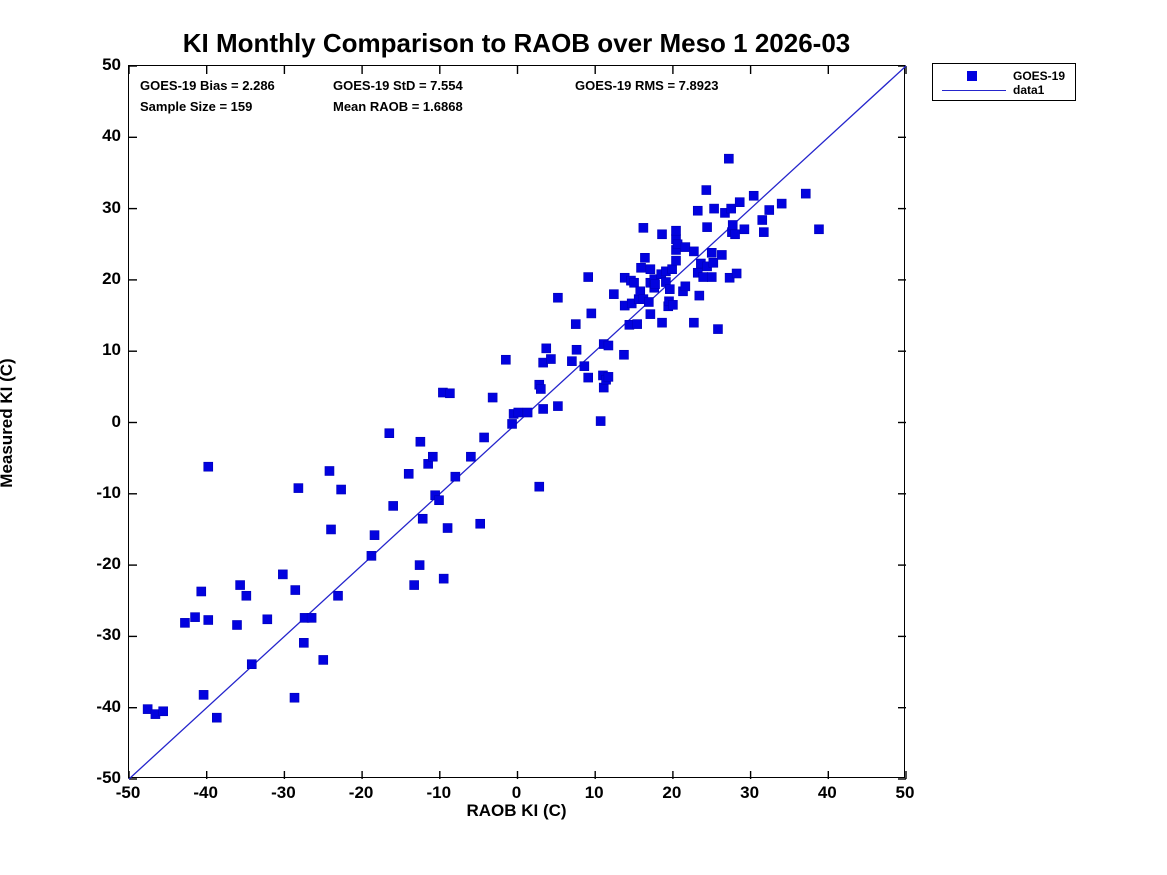 This screenshot has width=1167, height=875. What do you see at coordinates (196, 106) in the screenshot?
I see `stat-sample-size: Sample Size = 159` at bounding box center [196, 106].